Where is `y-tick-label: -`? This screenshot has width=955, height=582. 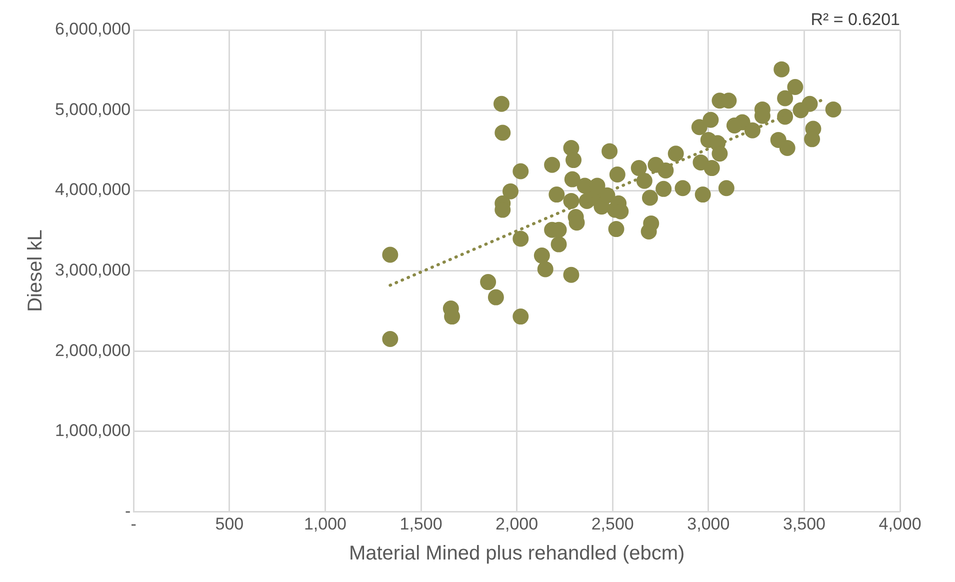
y-tick-label: - is located at coordinates (127, 510).